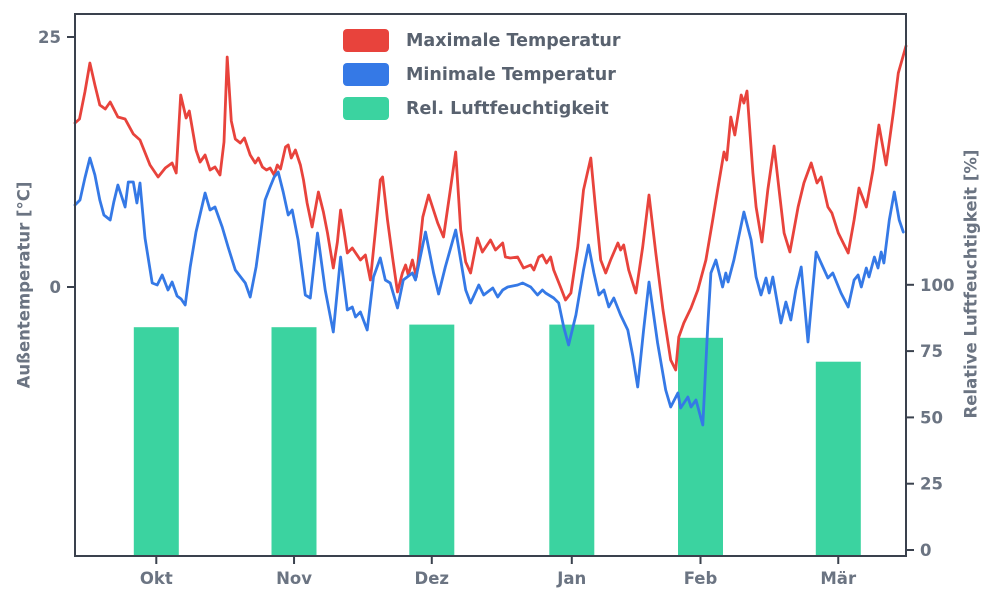 The image size is (1000, 600). What do you see at coordinates (838, 458) in the screenshot?
I see `humidity-bar-Mär` at bounding box center [838, 458].